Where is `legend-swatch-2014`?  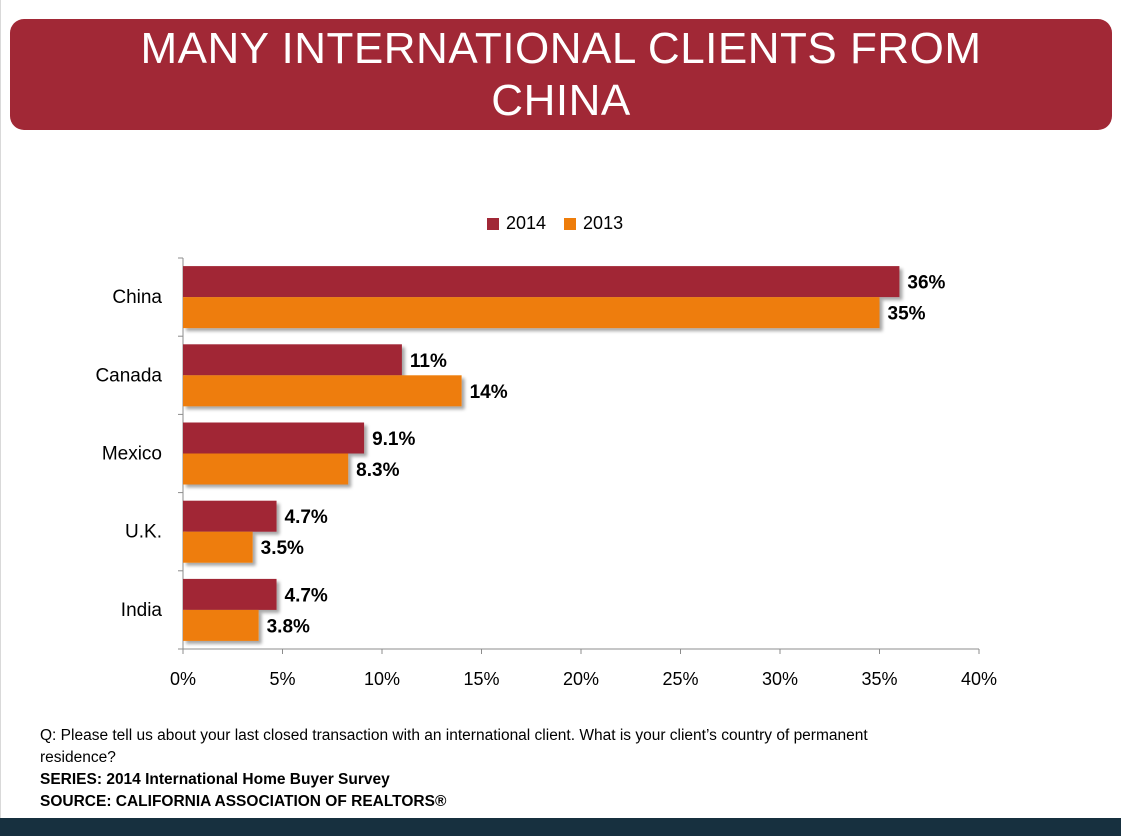
legend-swatch-2014 is located at coordinates (493, 223).